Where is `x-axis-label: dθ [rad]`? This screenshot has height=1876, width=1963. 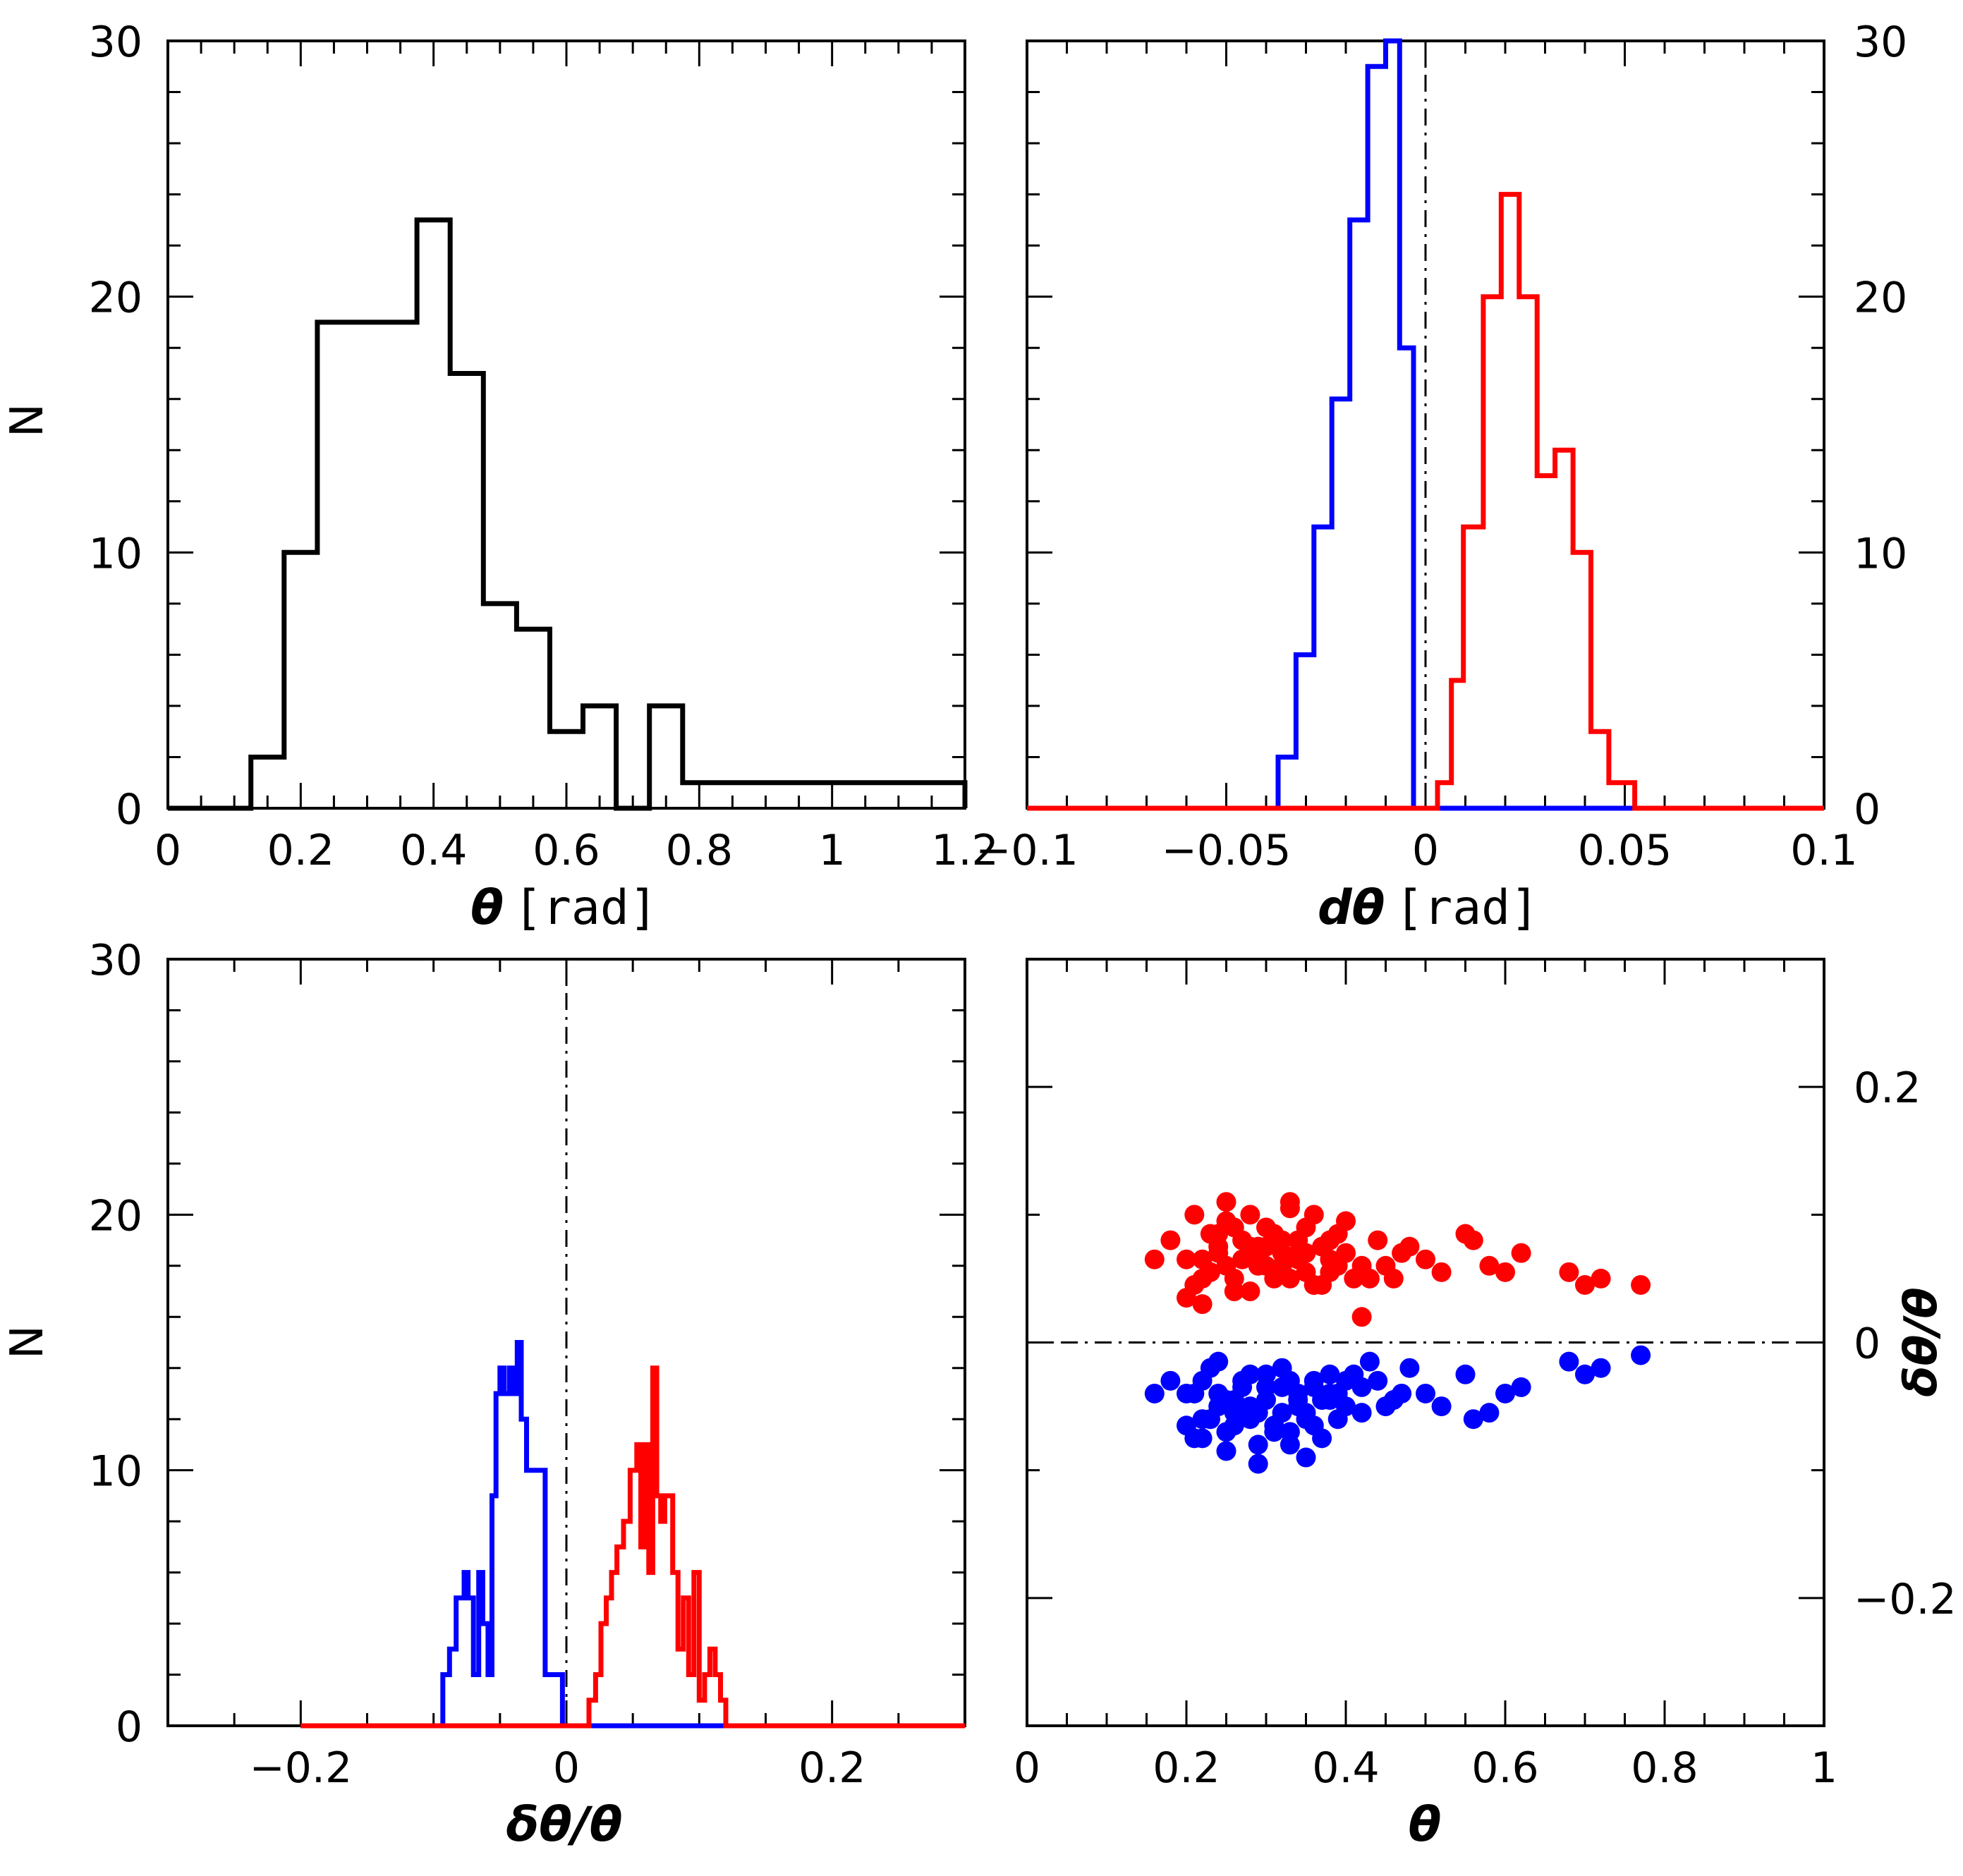 x-axis-label: dθ [rad] is located at coordinates (1428, 908).